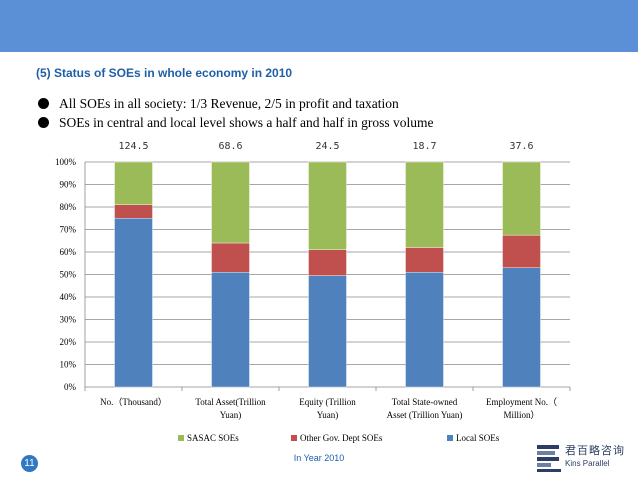 Image resolution: width=638 pixels, height=479 pixels. Describe the element at coordinates (68, 230) in the screenshot. I see `y-tick-label: 70%` at that location.